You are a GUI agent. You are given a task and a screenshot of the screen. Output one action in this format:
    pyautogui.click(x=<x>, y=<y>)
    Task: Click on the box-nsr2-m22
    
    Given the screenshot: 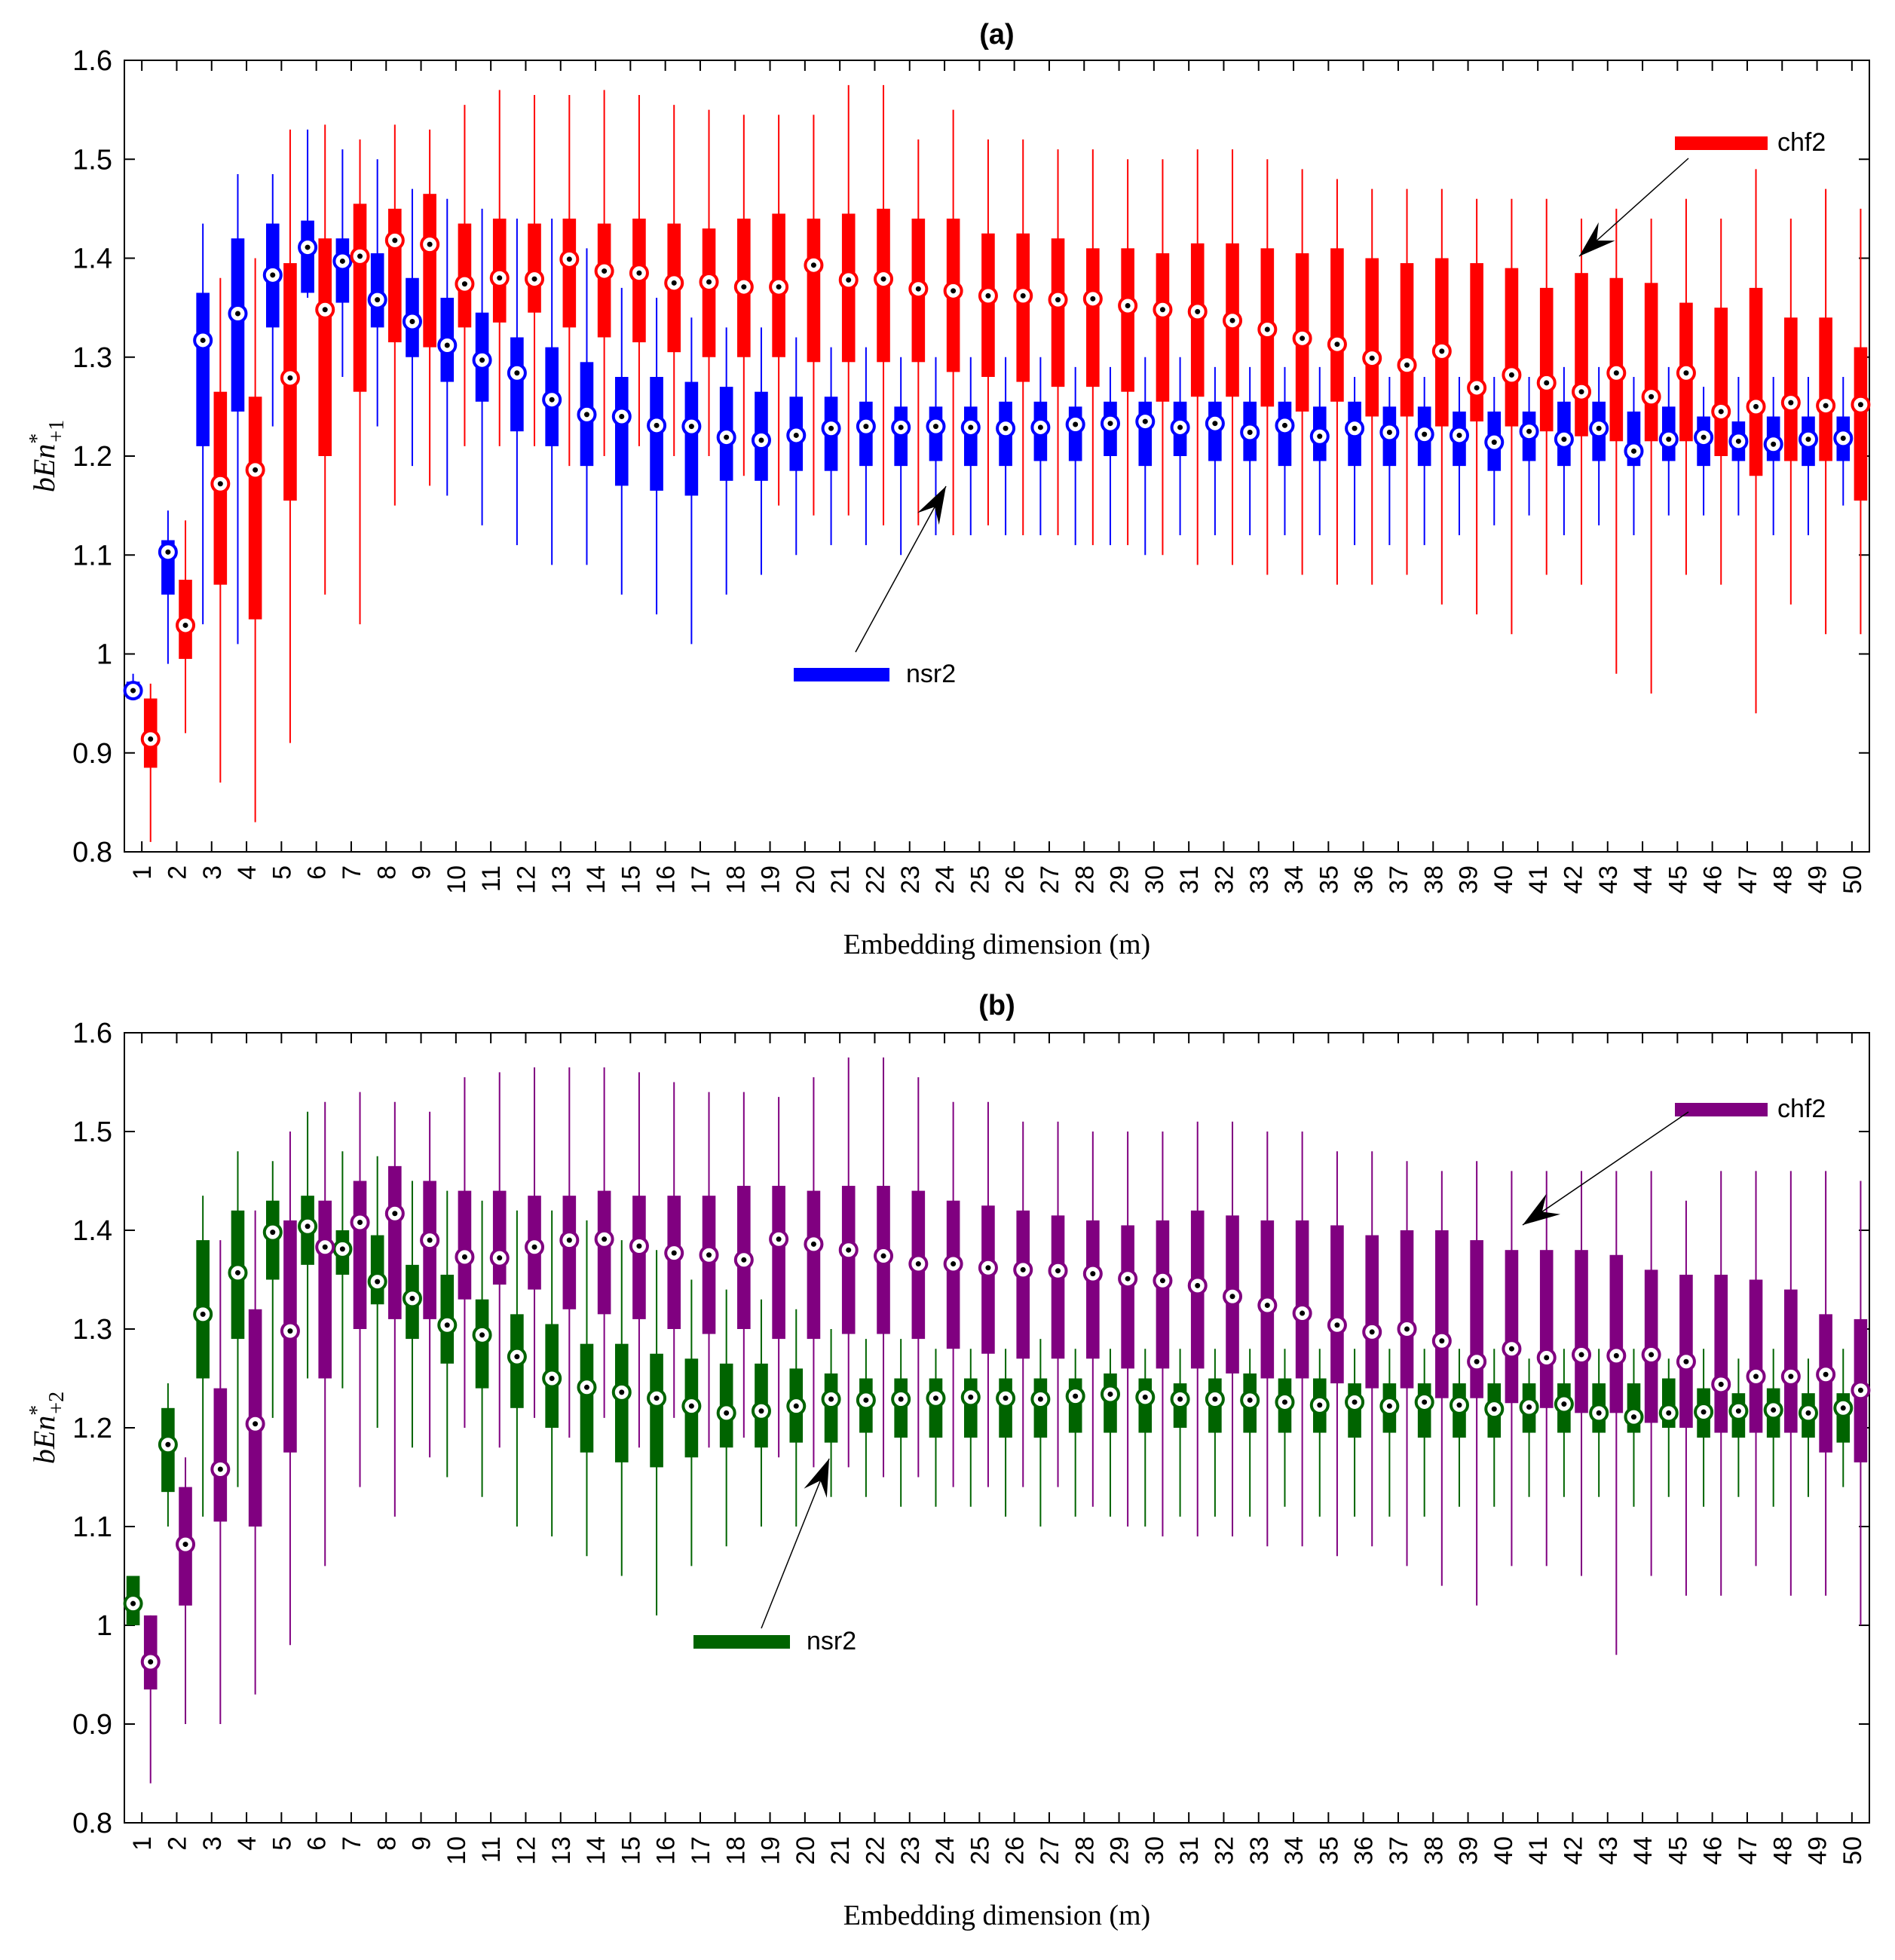 What is the action you would take?
    pyautogui.click(x=866, y=1418)
    